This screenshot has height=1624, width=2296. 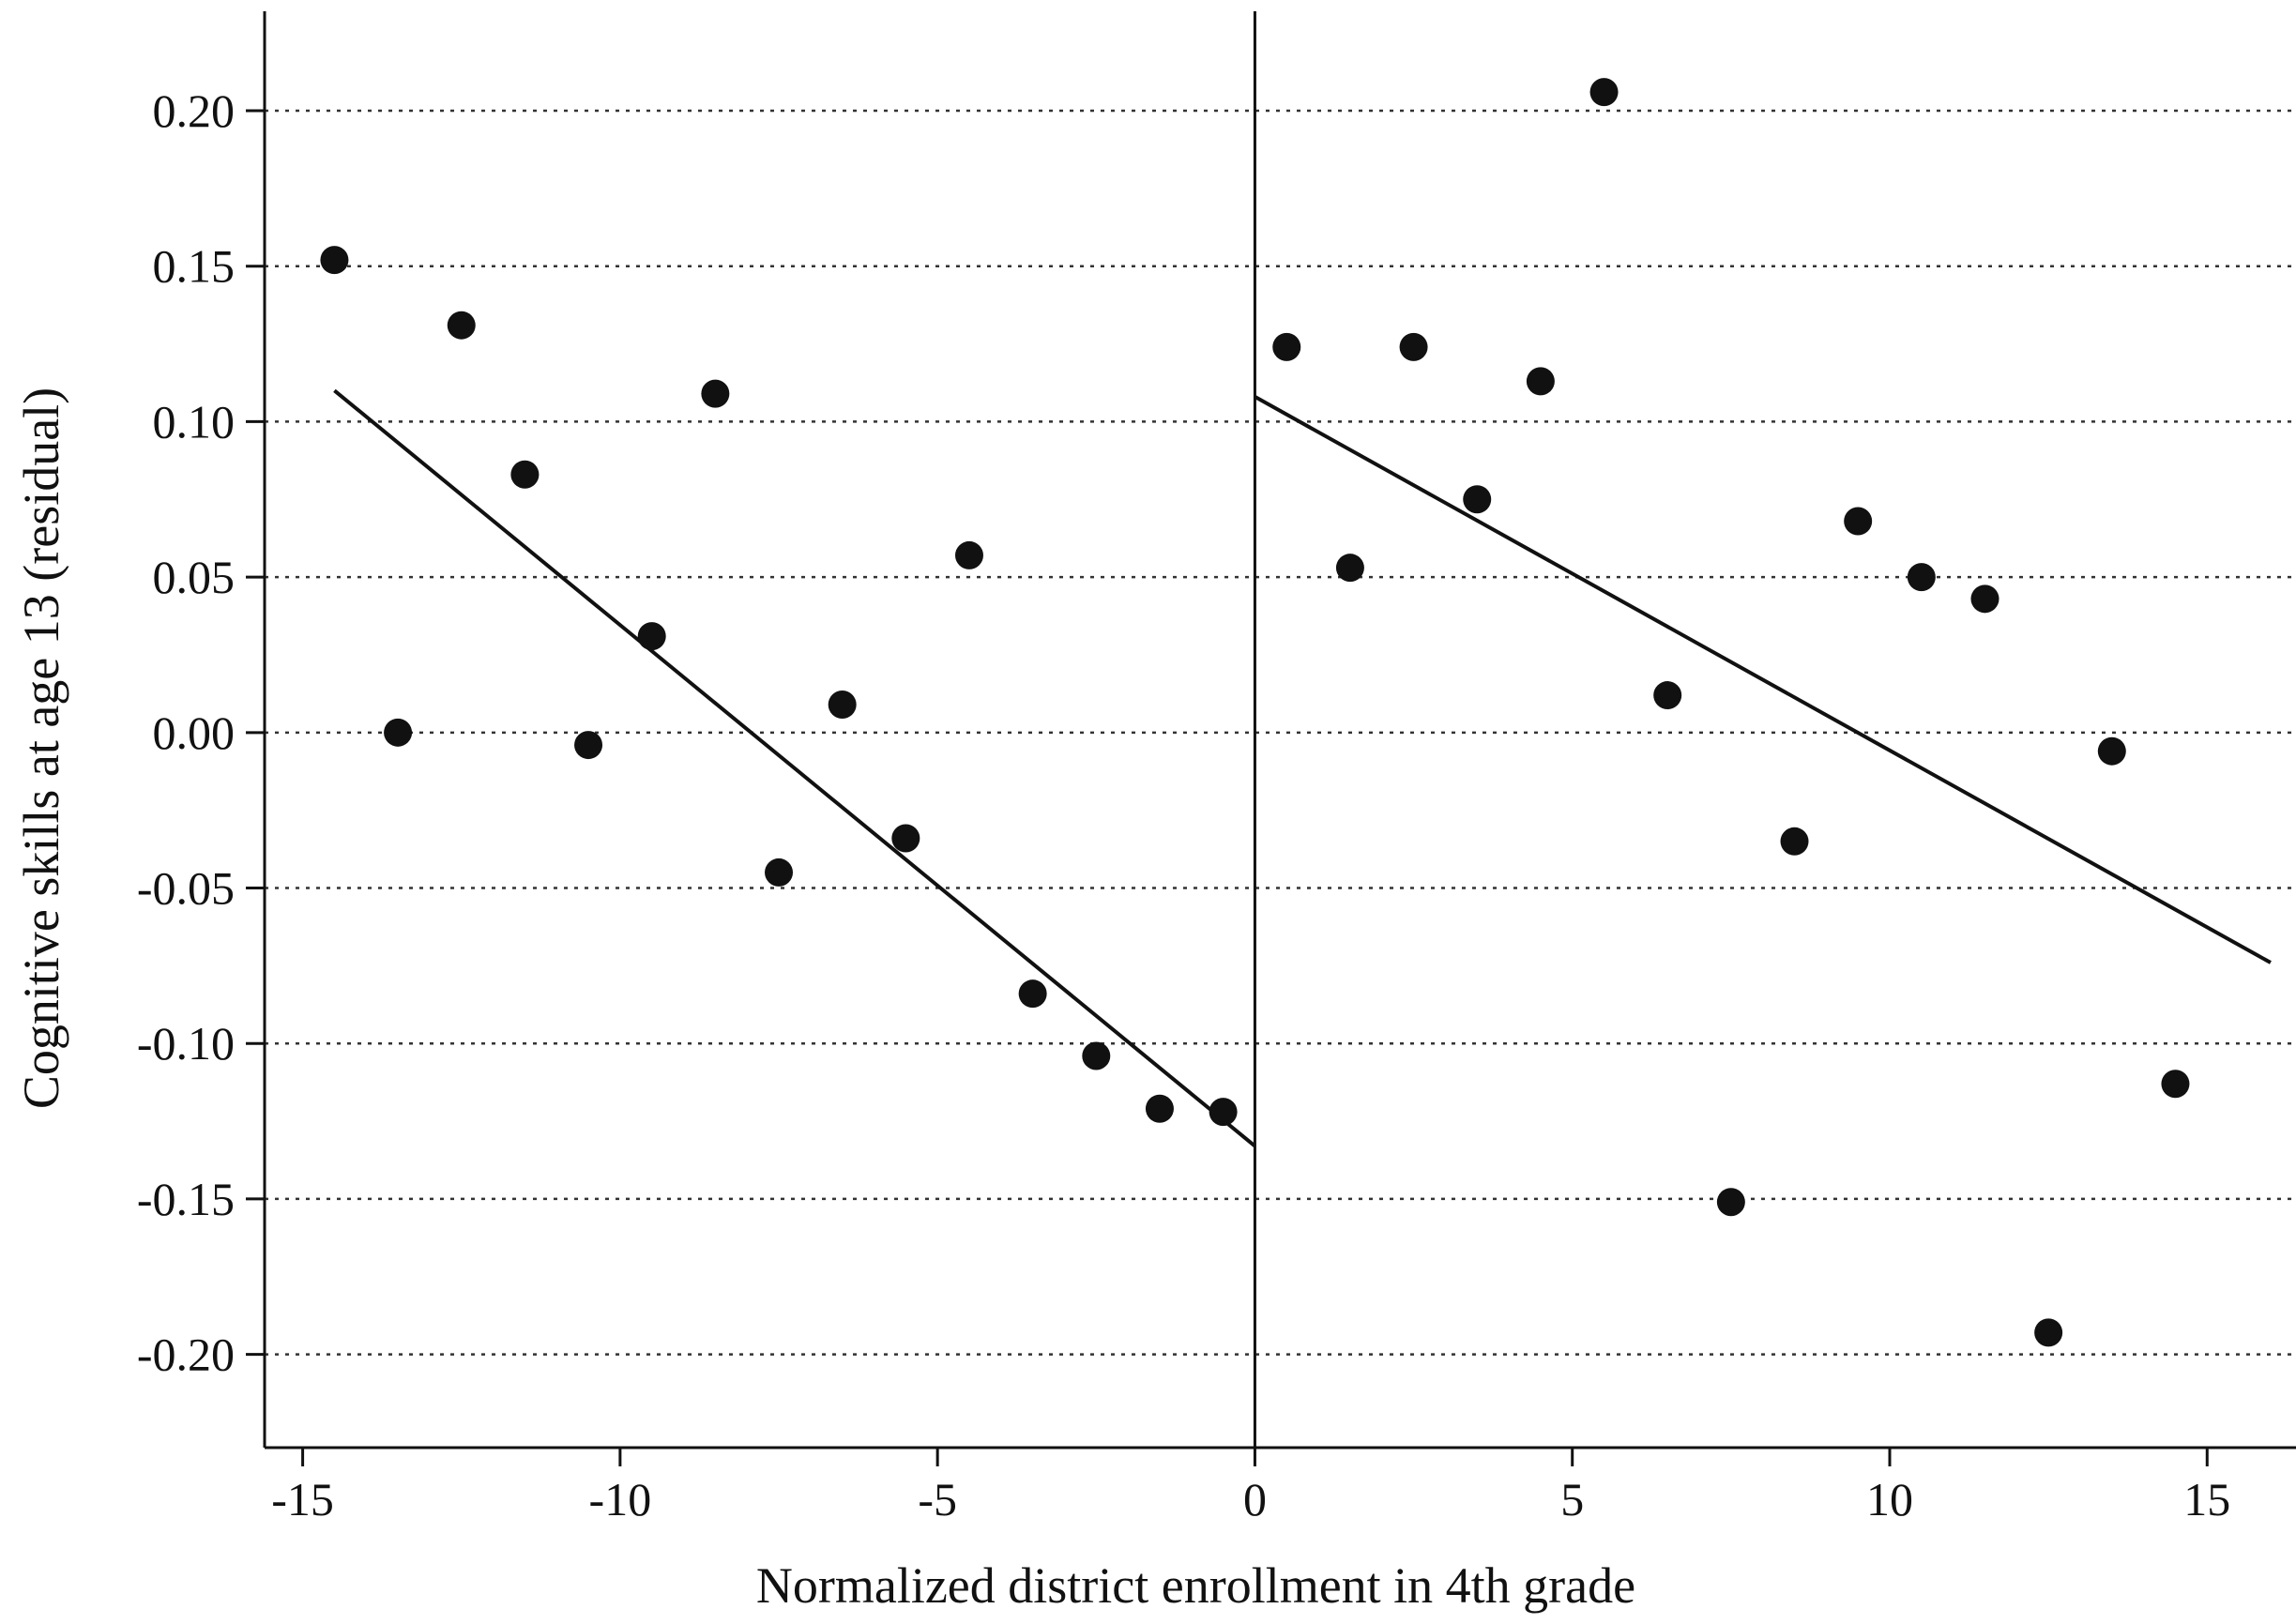 What do you see at coordinates (1572, 1499) in the screenshot?
I see `x-tick-label: 5` at bounding box center [1572, 1499].